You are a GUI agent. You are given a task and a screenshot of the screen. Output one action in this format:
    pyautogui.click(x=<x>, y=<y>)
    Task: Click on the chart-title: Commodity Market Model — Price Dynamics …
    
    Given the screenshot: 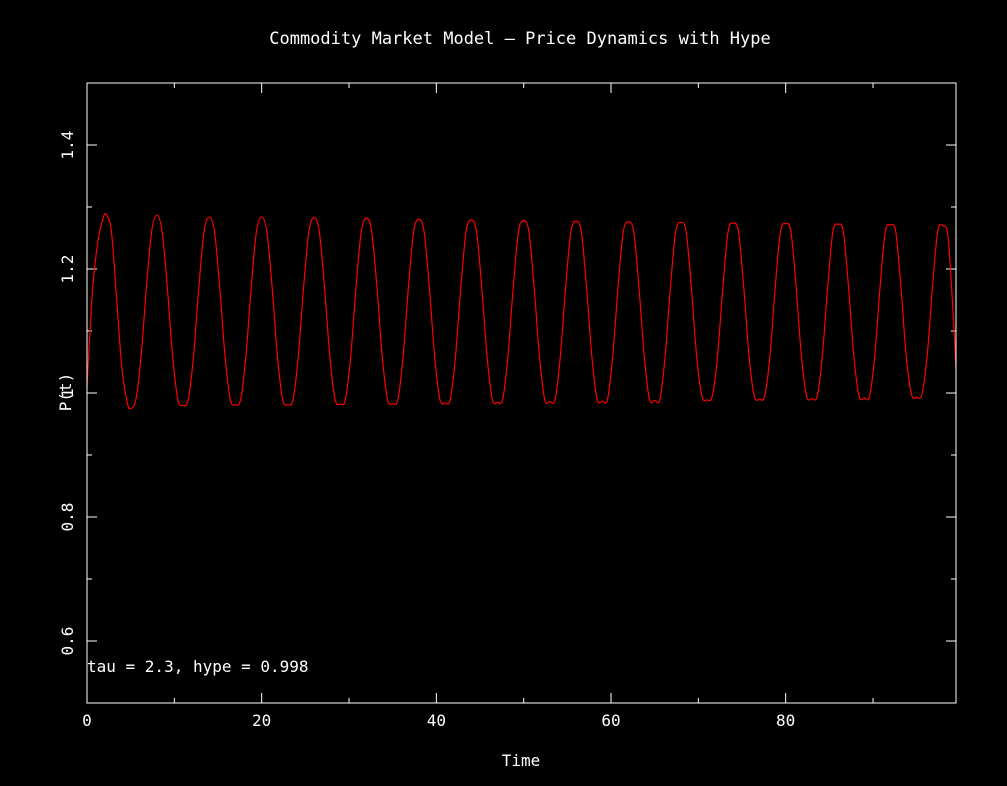 What is the action you would take?
    pyautogui.click(x=520, y=39)
    